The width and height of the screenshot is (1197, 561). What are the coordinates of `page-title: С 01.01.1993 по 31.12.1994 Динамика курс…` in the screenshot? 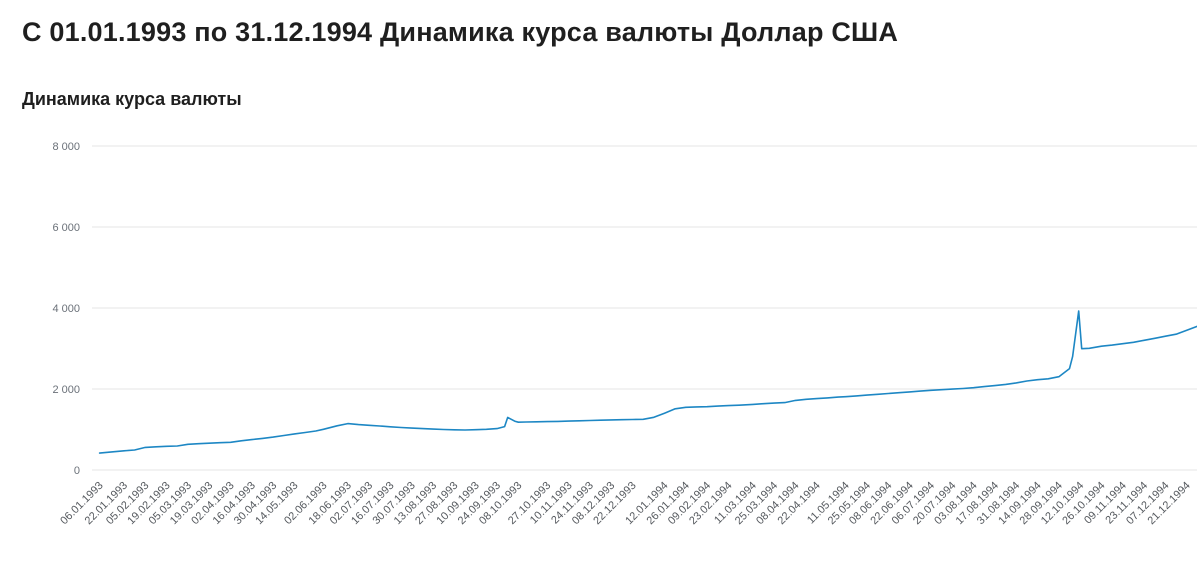 It's located at (460, 32).